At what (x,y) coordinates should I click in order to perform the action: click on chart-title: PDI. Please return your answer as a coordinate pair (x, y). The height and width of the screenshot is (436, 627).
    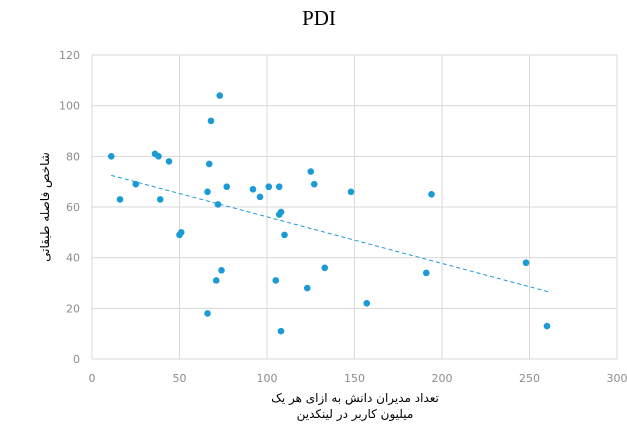
    Looking at the image, I should click on (319, 18).